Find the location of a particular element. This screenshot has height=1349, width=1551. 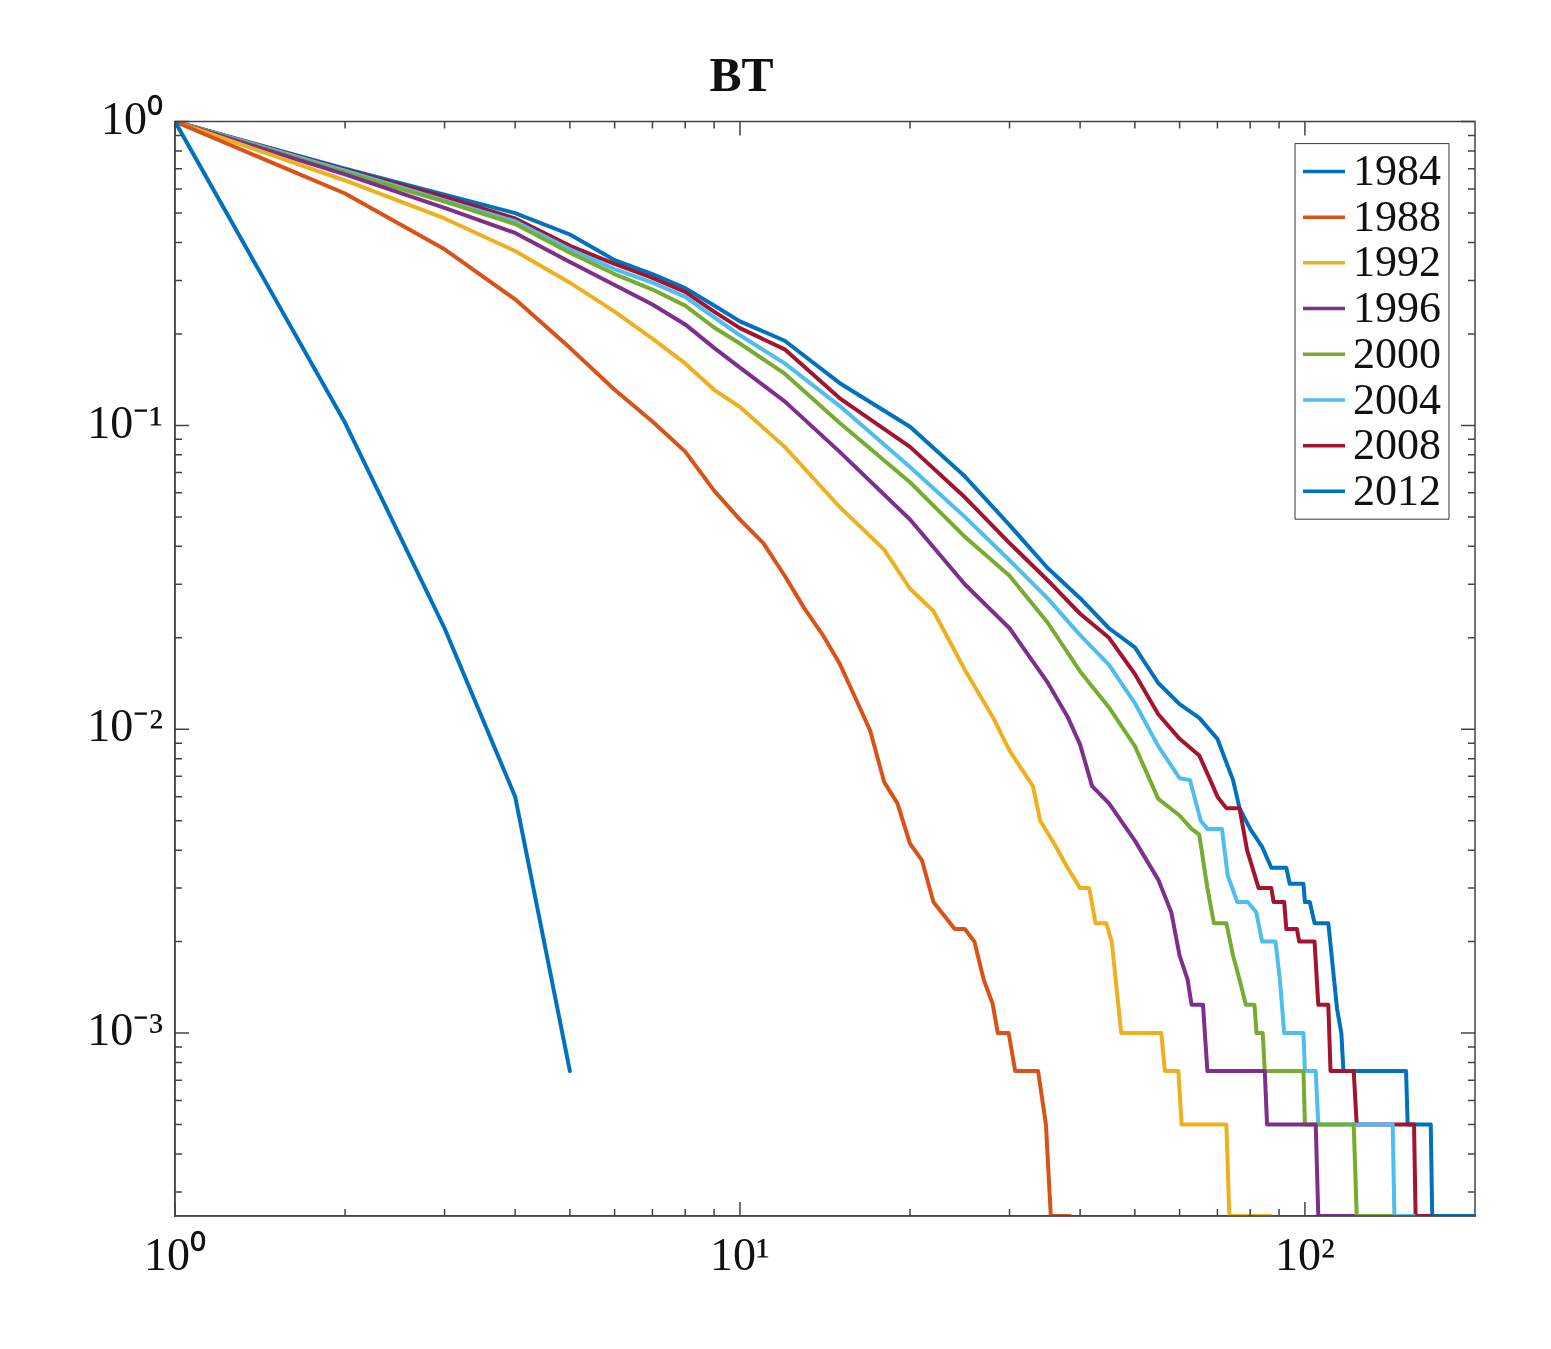

x-tick-label: 10² is located at coordinates (1305, 1254).